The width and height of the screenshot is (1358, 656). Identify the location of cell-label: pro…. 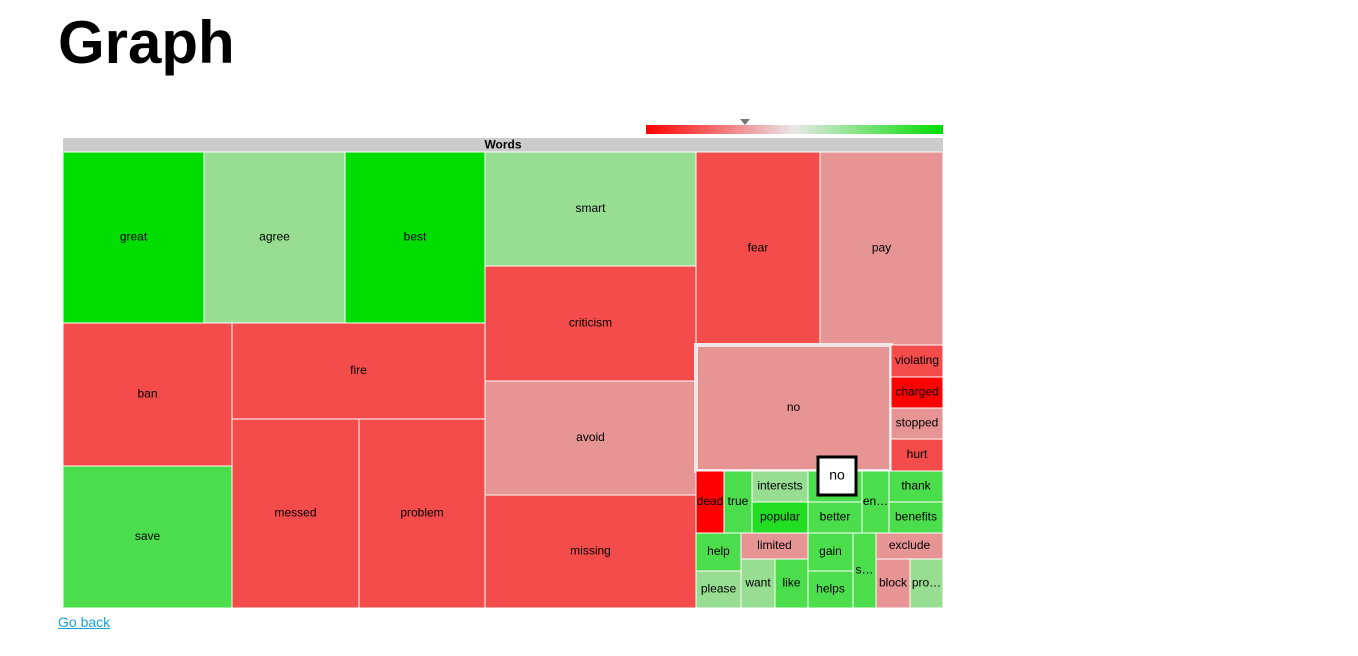
(926, 583).